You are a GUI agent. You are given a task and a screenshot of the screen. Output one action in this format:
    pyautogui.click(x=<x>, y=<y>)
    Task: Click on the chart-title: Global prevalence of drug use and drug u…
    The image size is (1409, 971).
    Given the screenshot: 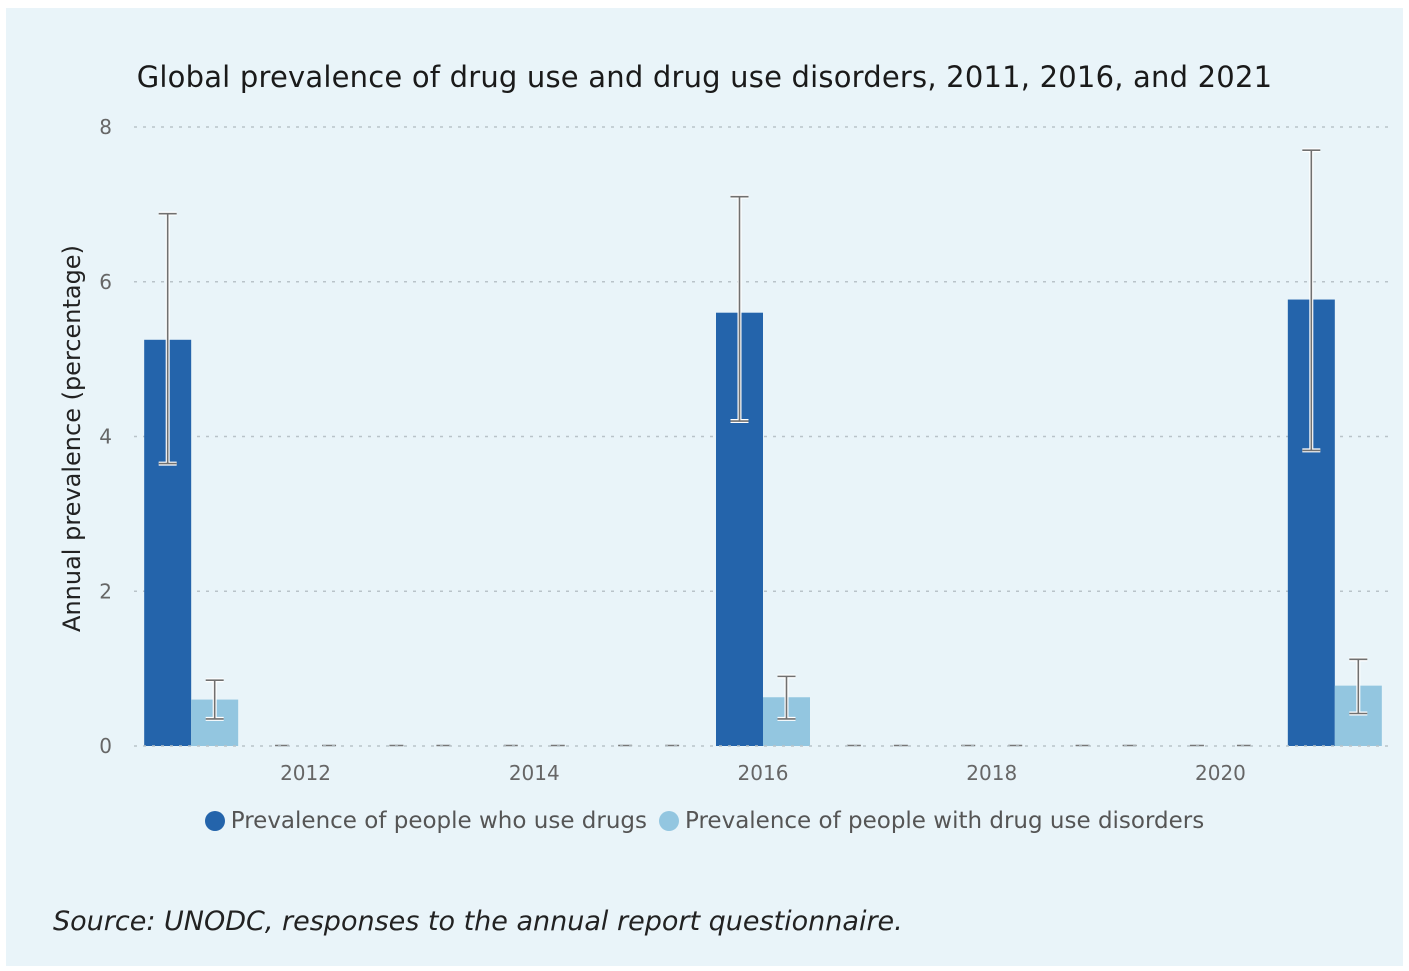 What is the action you would take?
    pyautogui.click(x=704, y=77)
    